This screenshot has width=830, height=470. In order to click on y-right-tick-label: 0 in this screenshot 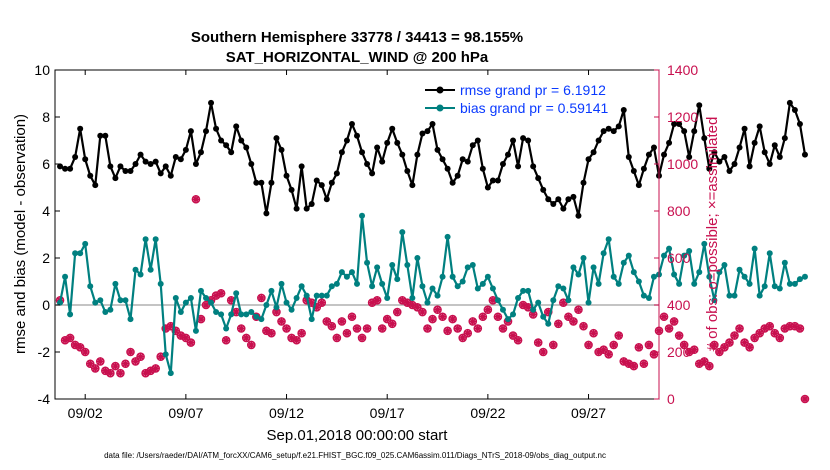, I will do `click(671, 399)`.